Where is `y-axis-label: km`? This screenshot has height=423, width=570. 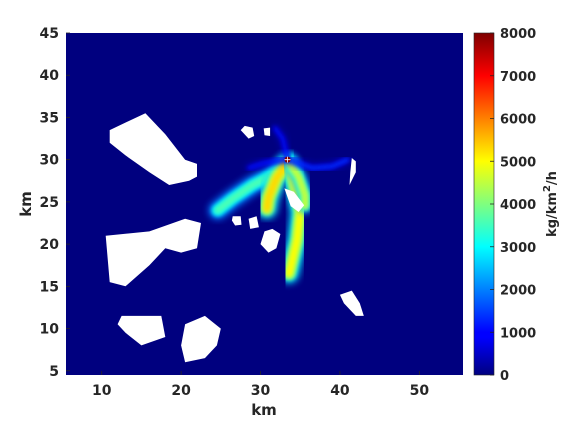 y-axis-label: km is located at coordinates (26, 204).